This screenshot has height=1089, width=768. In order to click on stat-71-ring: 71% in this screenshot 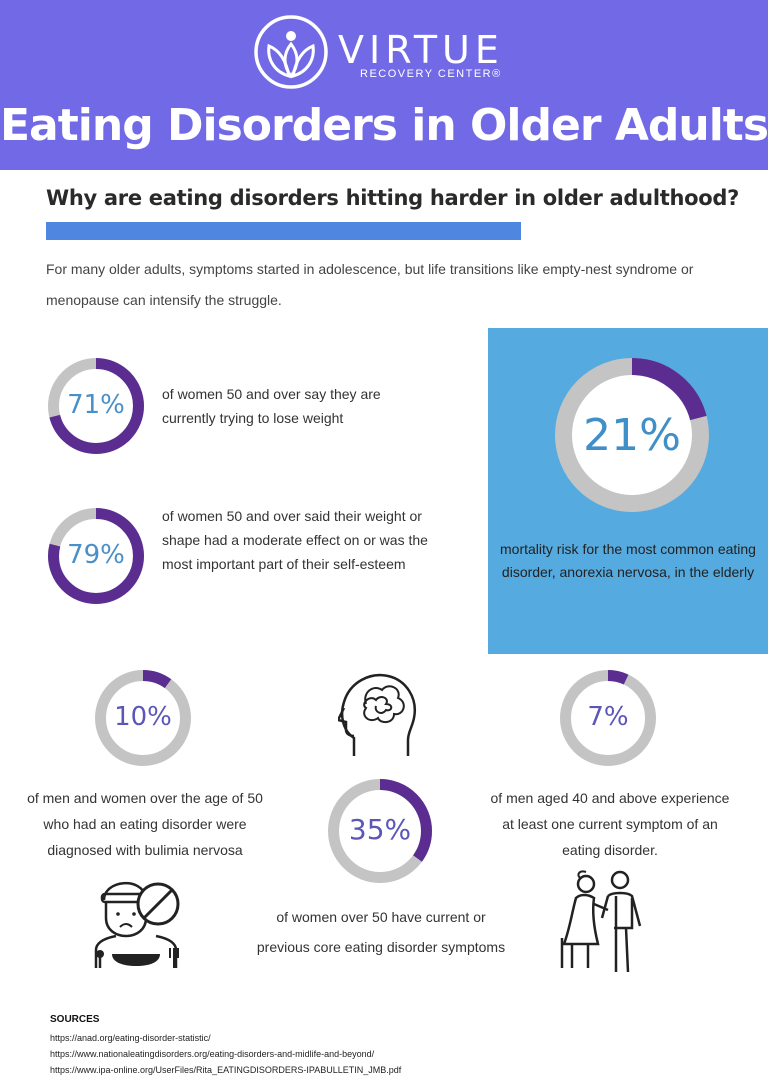, I will do `click(96, 406)`.